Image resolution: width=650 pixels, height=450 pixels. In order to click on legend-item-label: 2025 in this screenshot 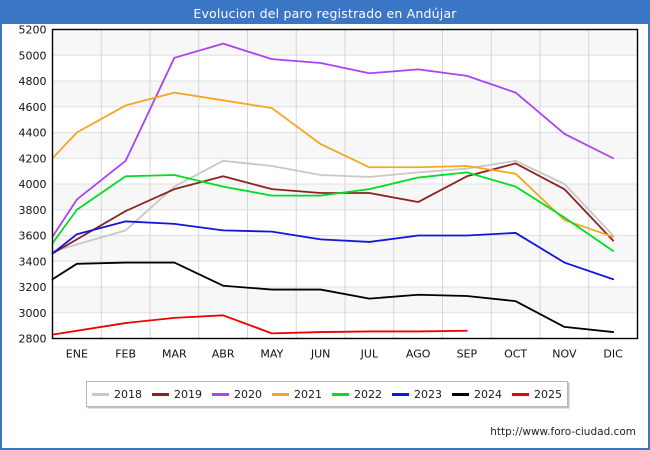, I will do `click(548, 394)`.